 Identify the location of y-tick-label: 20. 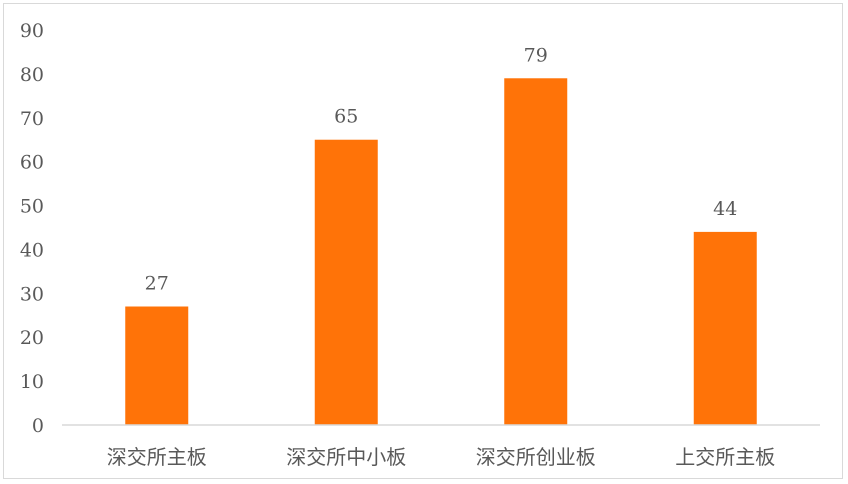
(32, 338).